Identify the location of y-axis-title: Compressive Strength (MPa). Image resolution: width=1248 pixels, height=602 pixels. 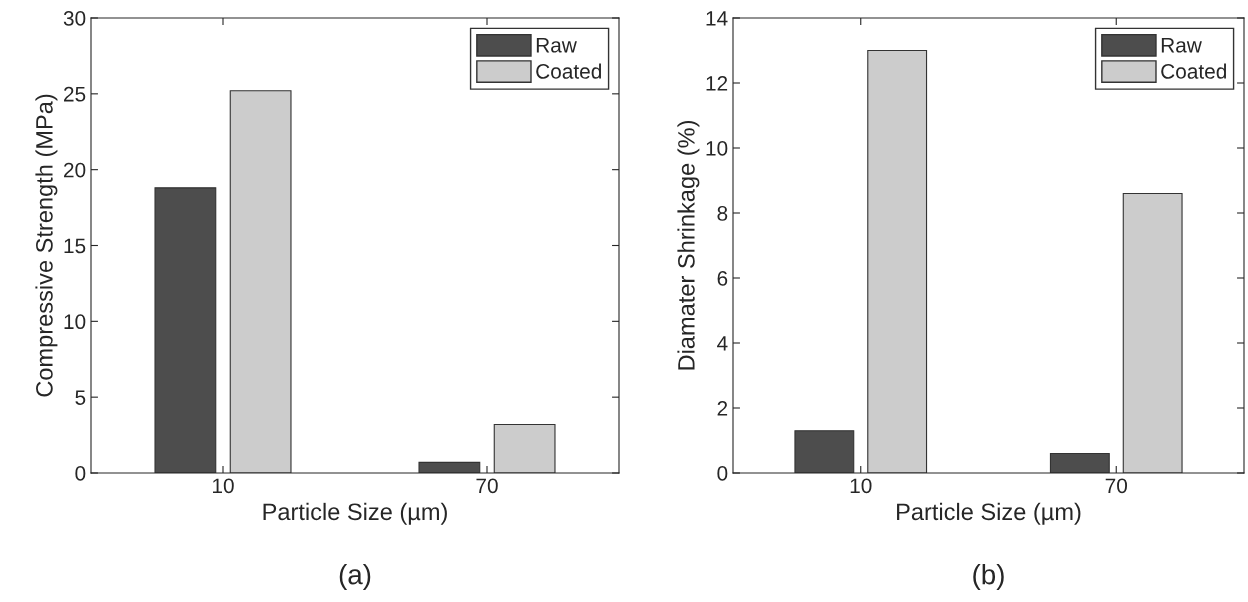
(46, 245).